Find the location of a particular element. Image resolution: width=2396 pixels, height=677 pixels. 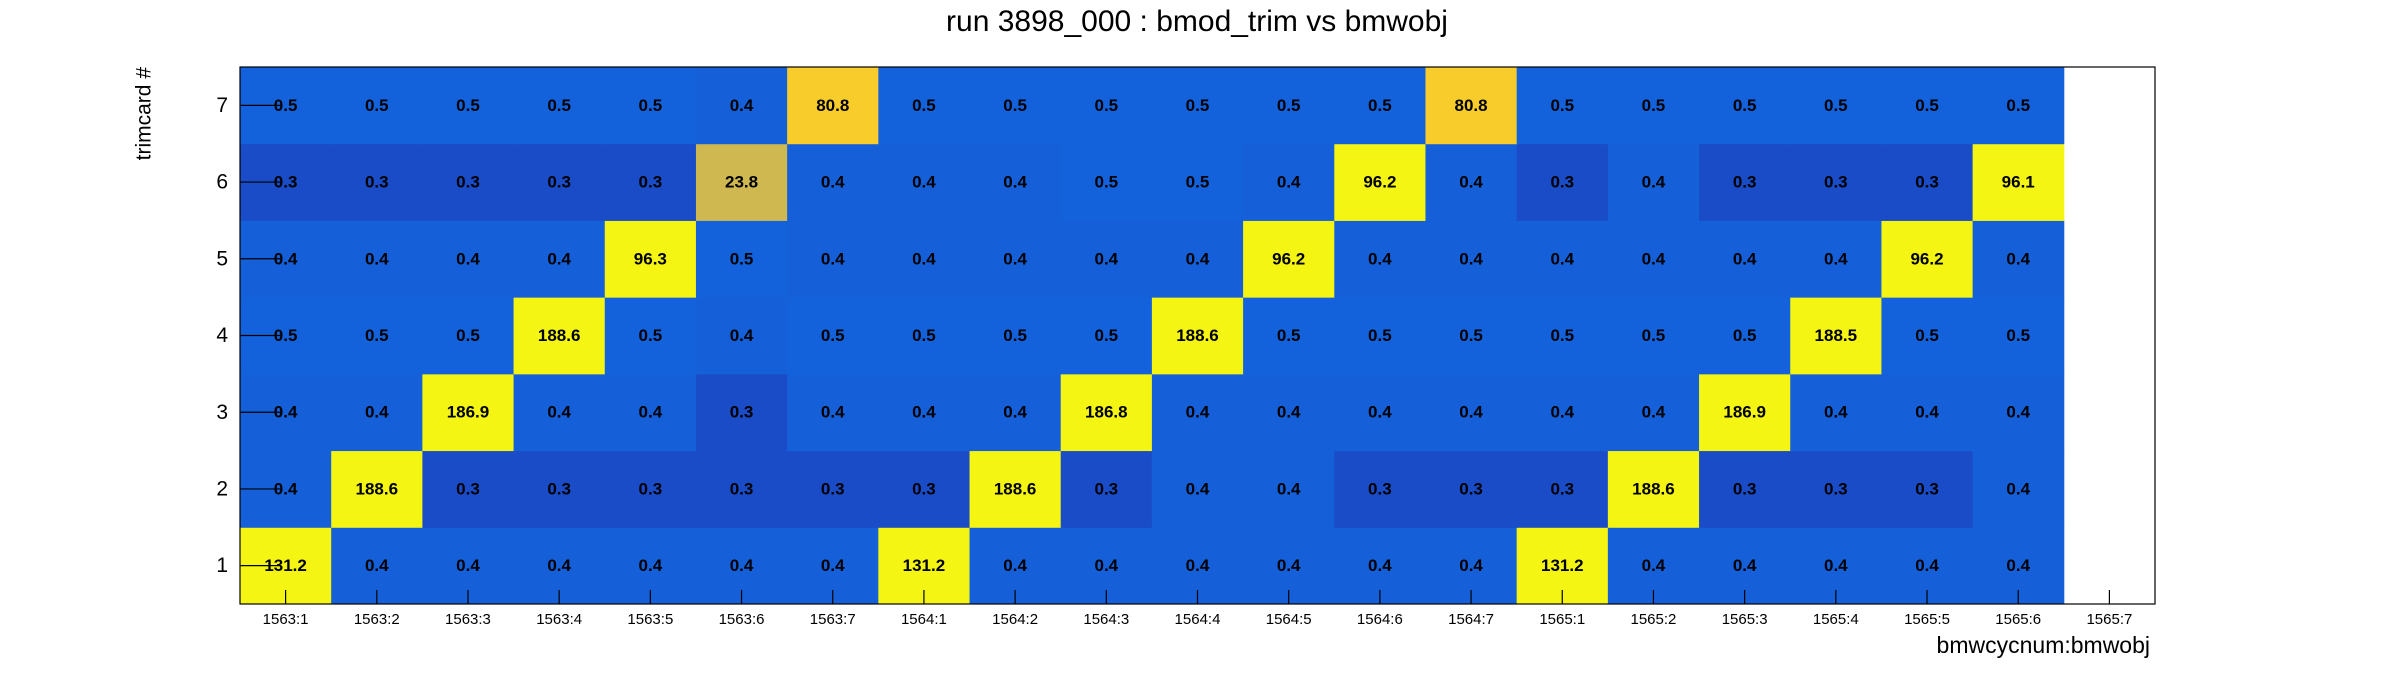

x-tick-label: 1565:5 is located at coordinates (1927, 619).